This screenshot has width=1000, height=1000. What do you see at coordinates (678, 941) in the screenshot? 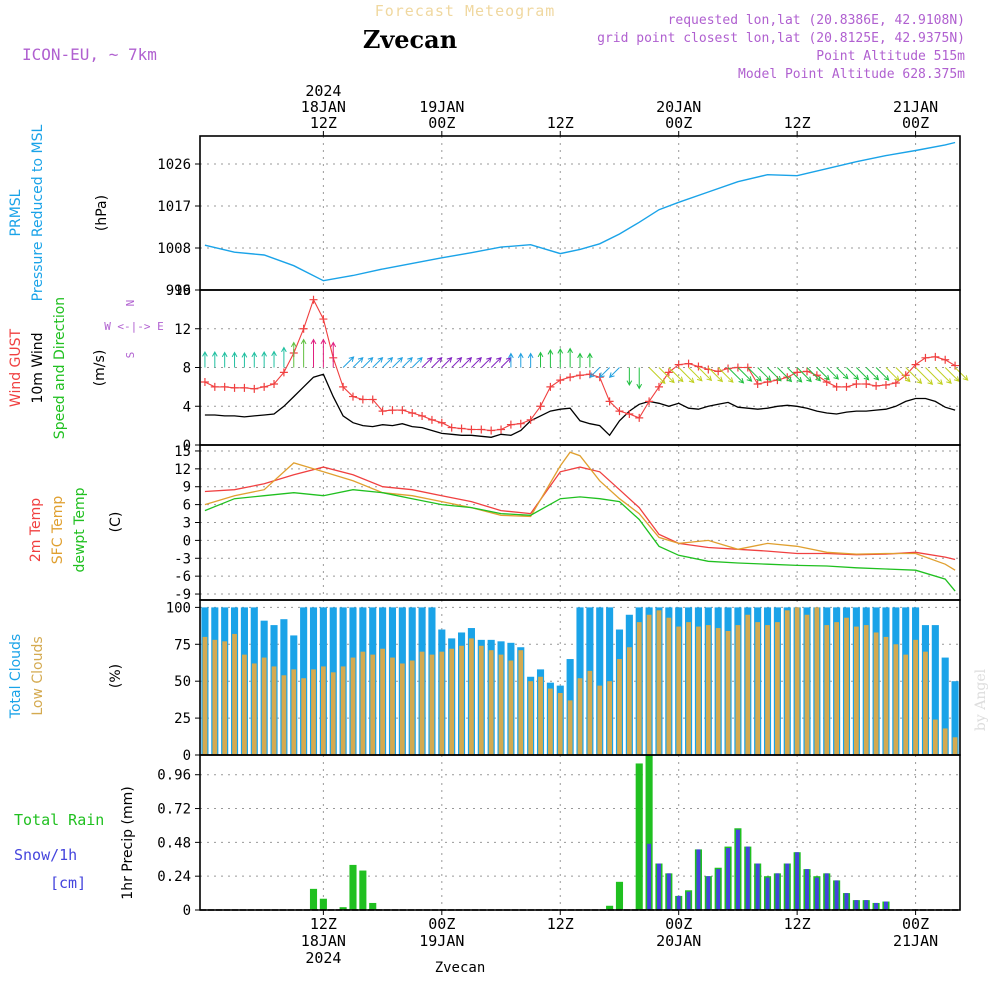
I see `bottom-time-label: 20JAN` at bounding box center [678, 941].